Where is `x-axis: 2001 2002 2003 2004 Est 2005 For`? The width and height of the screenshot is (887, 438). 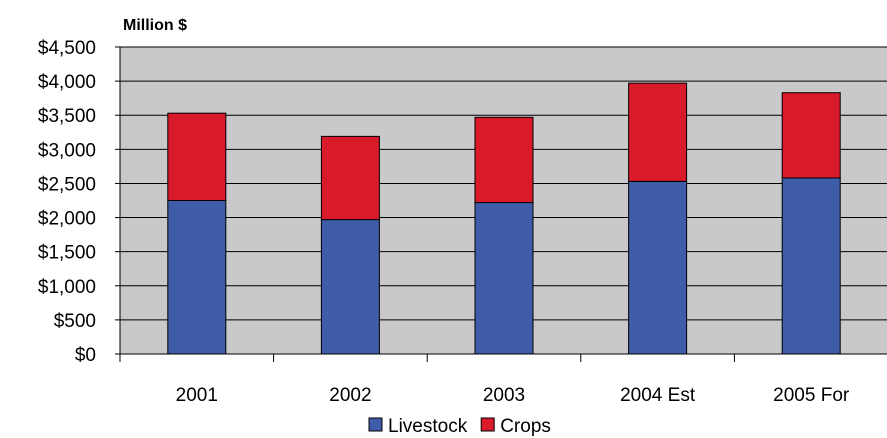
x-axis: 2001 2002 2003 2004 Est 2005 For is located at coordinates (484, 380).